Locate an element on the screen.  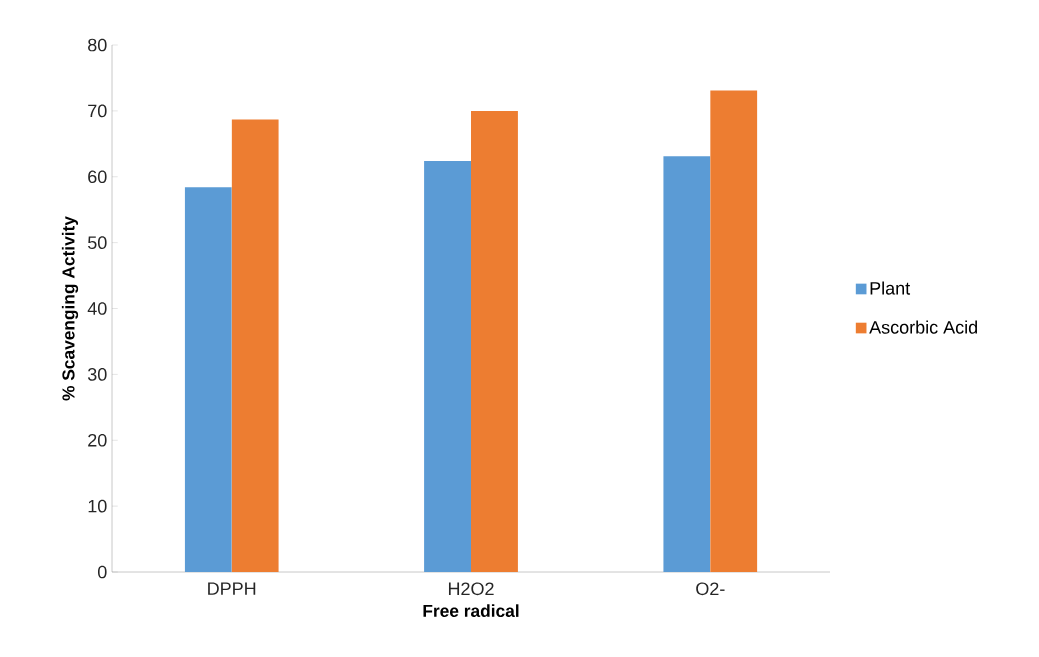
x-tick-label: DPPH is located at coordinates (232, 588).